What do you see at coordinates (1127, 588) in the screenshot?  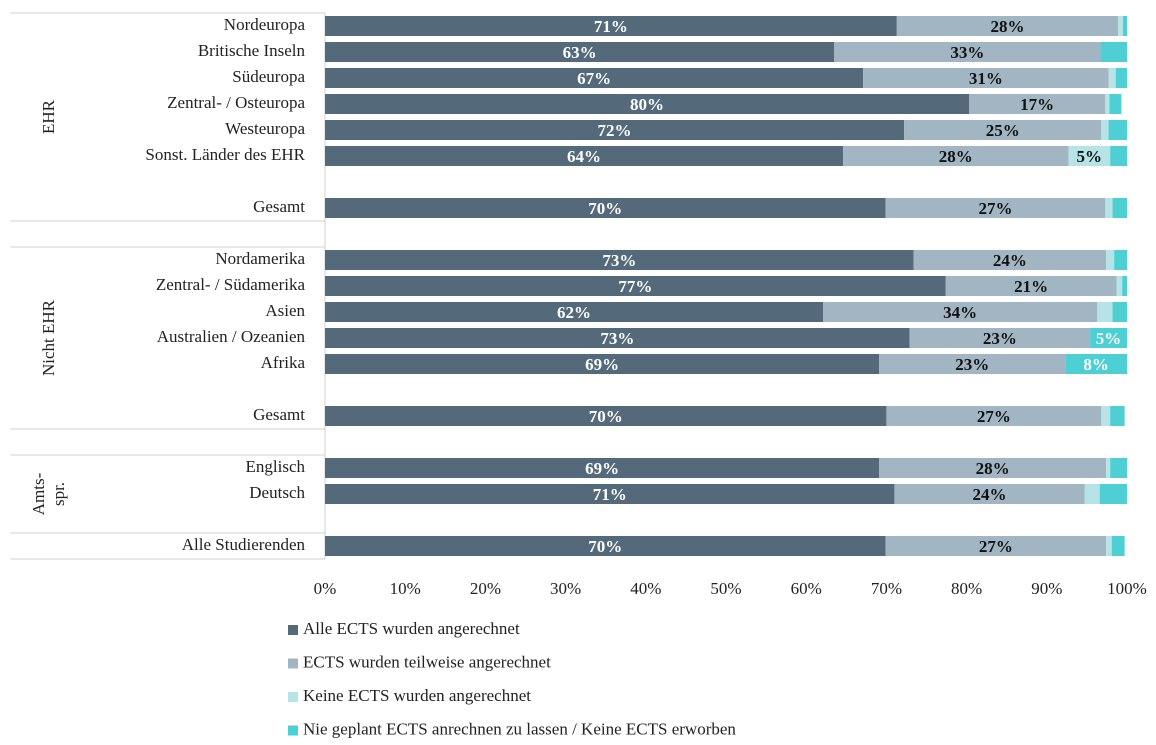 I see `x-tick-label: 100%` at bounding box center [1127, 588].